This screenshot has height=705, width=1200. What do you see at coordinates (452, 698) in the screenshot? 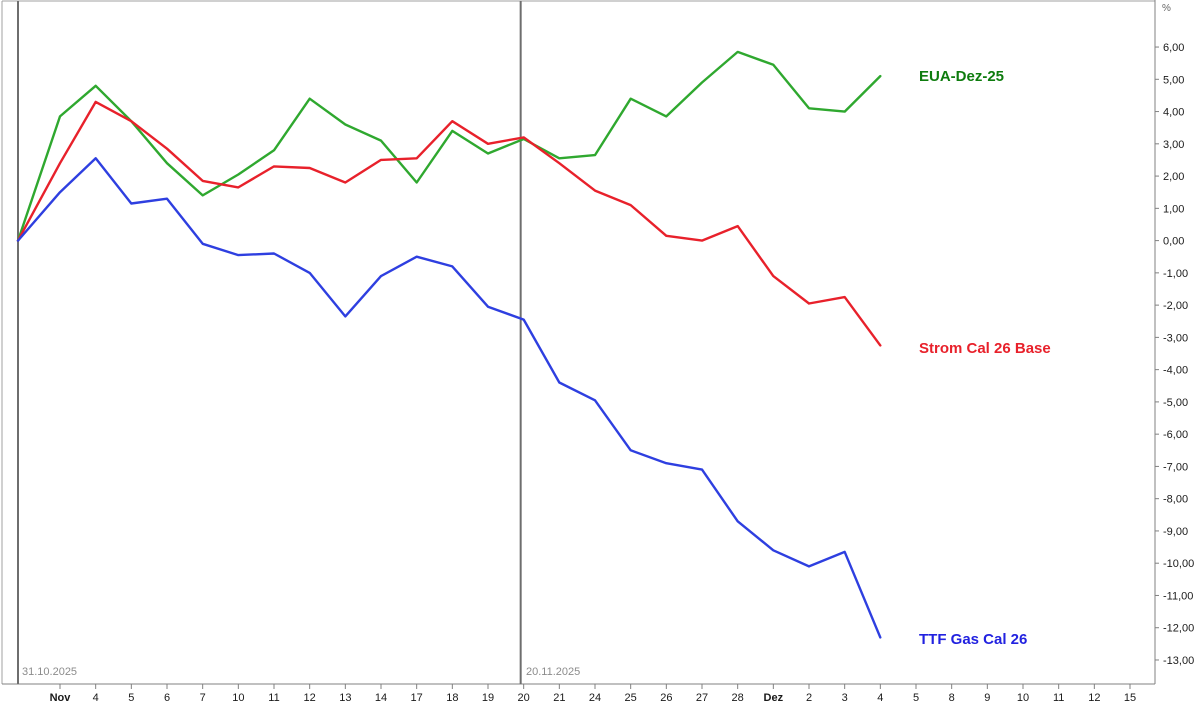
I see `x-tick-label: 18` at bounding box center [452, 698].